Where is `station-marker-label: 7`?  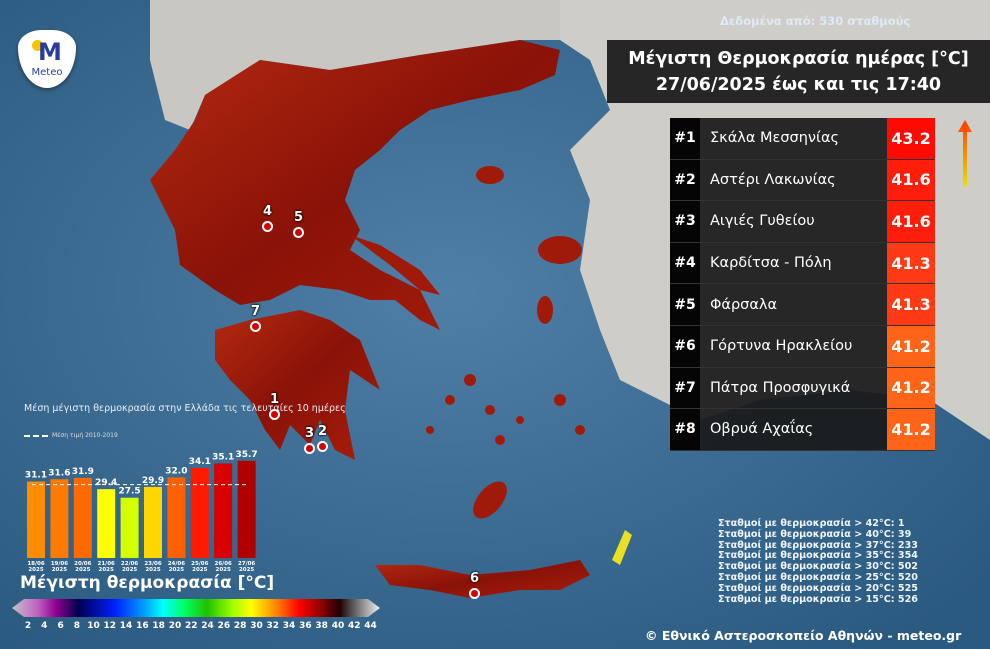
station-marker-label: 7 is located at coordinates (256, 311).